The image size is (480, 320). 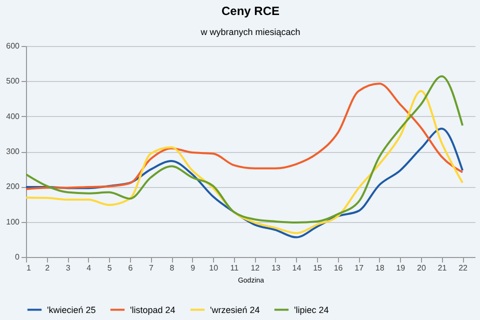 What do you see at coordinates (89, 268) in the screenshot?
I see `x-tick-label: 4` at bounding box center [89, 268].